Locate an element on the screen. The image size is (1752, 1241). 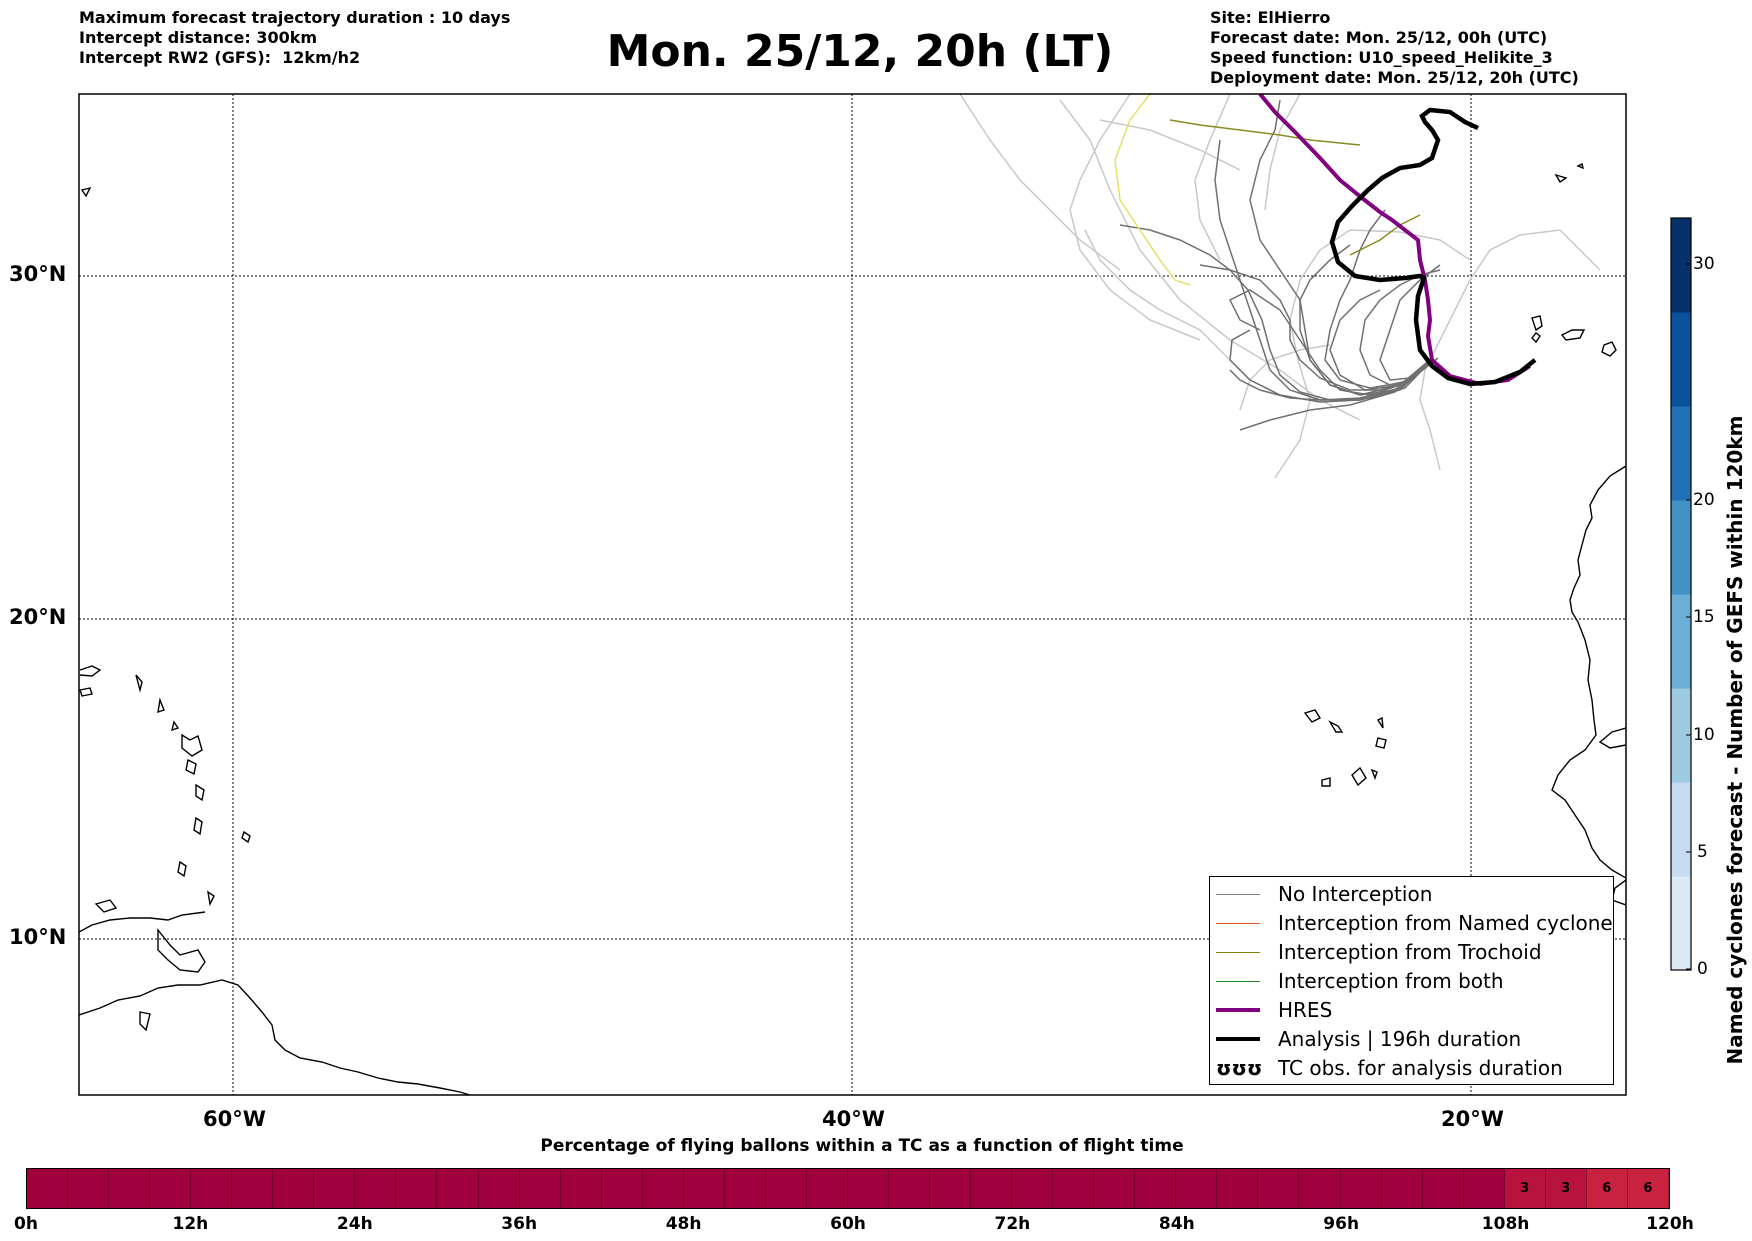
ensemble-trajectories is located at coordinates (1280, 286).